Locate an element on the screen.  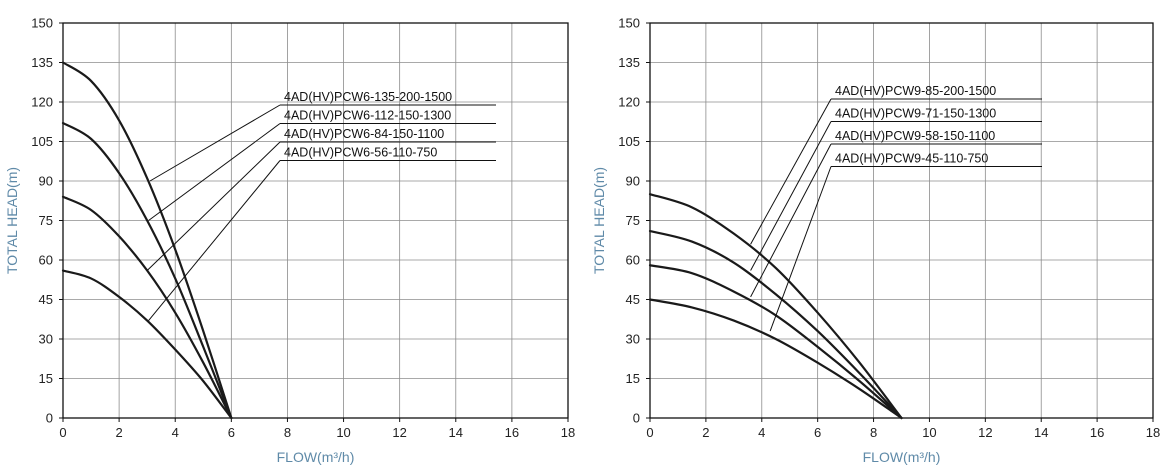
curve-label: 4AD(HV)PCW9-58-150-1100 is located at coordinates (915, 136).